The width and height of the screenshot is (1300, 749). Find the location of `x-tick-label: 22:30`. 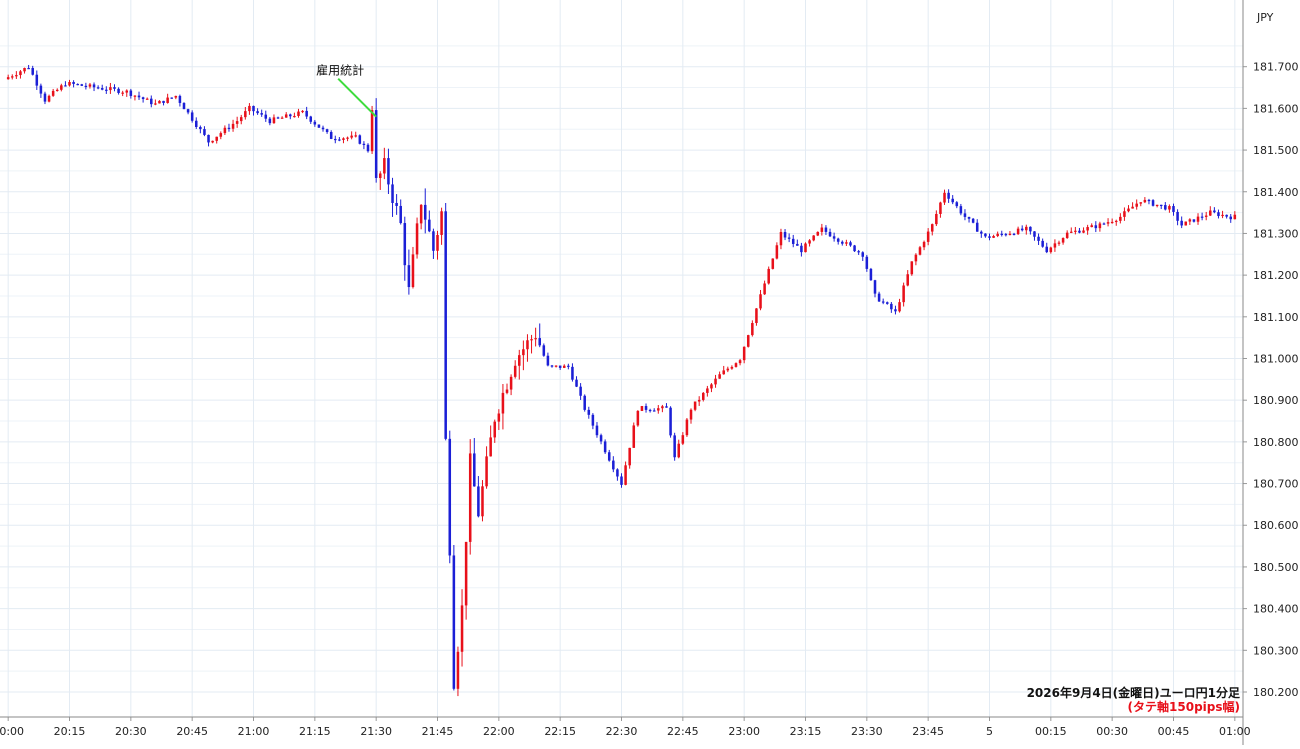

x-tick-label: 22:30 is located at coordinates (622, 731).